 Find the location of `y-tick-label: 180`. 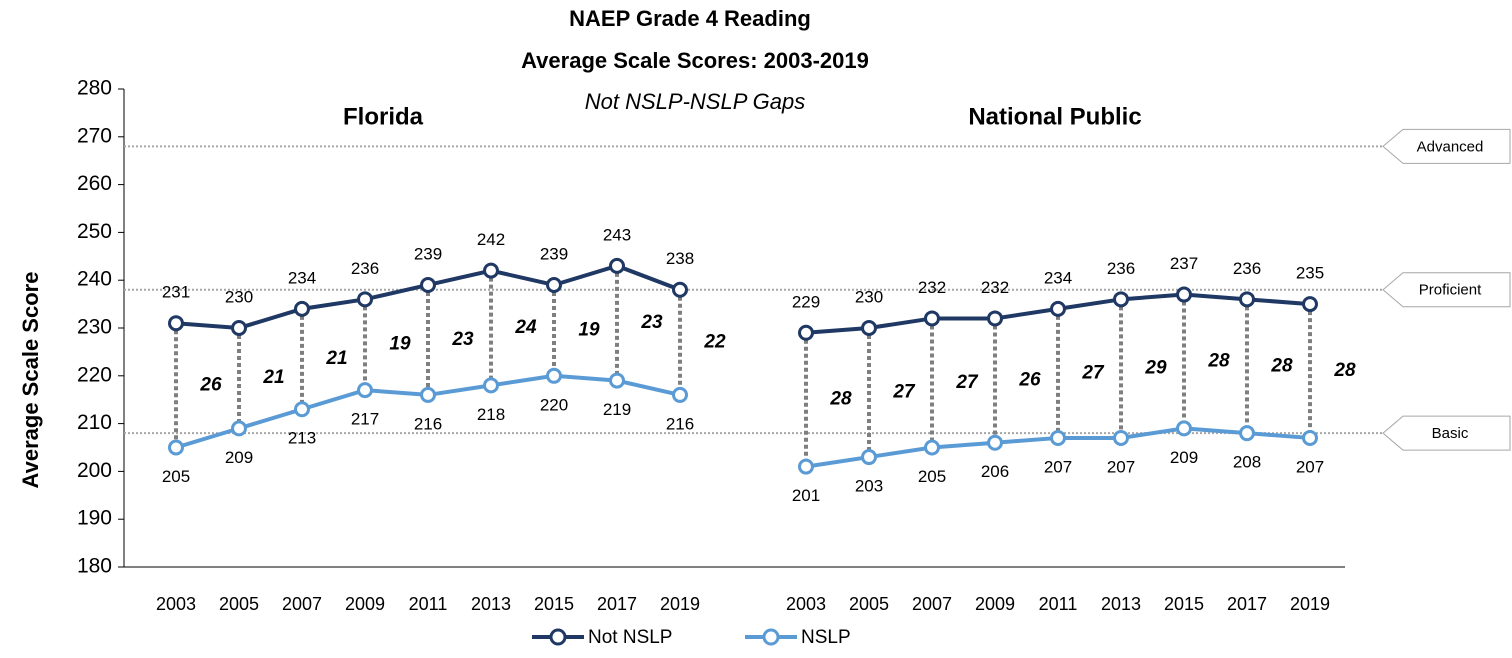

y-tick-label: 180 is located at coordinates (94, 566).